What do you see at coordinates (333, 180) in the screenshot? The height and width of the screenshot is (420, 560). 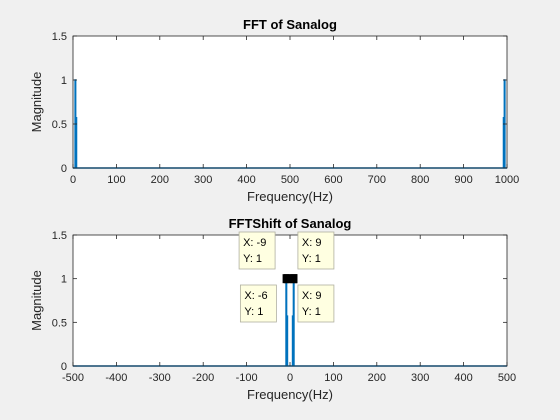 I see `x-tick-label: 600` at bounding box center [333, 180].